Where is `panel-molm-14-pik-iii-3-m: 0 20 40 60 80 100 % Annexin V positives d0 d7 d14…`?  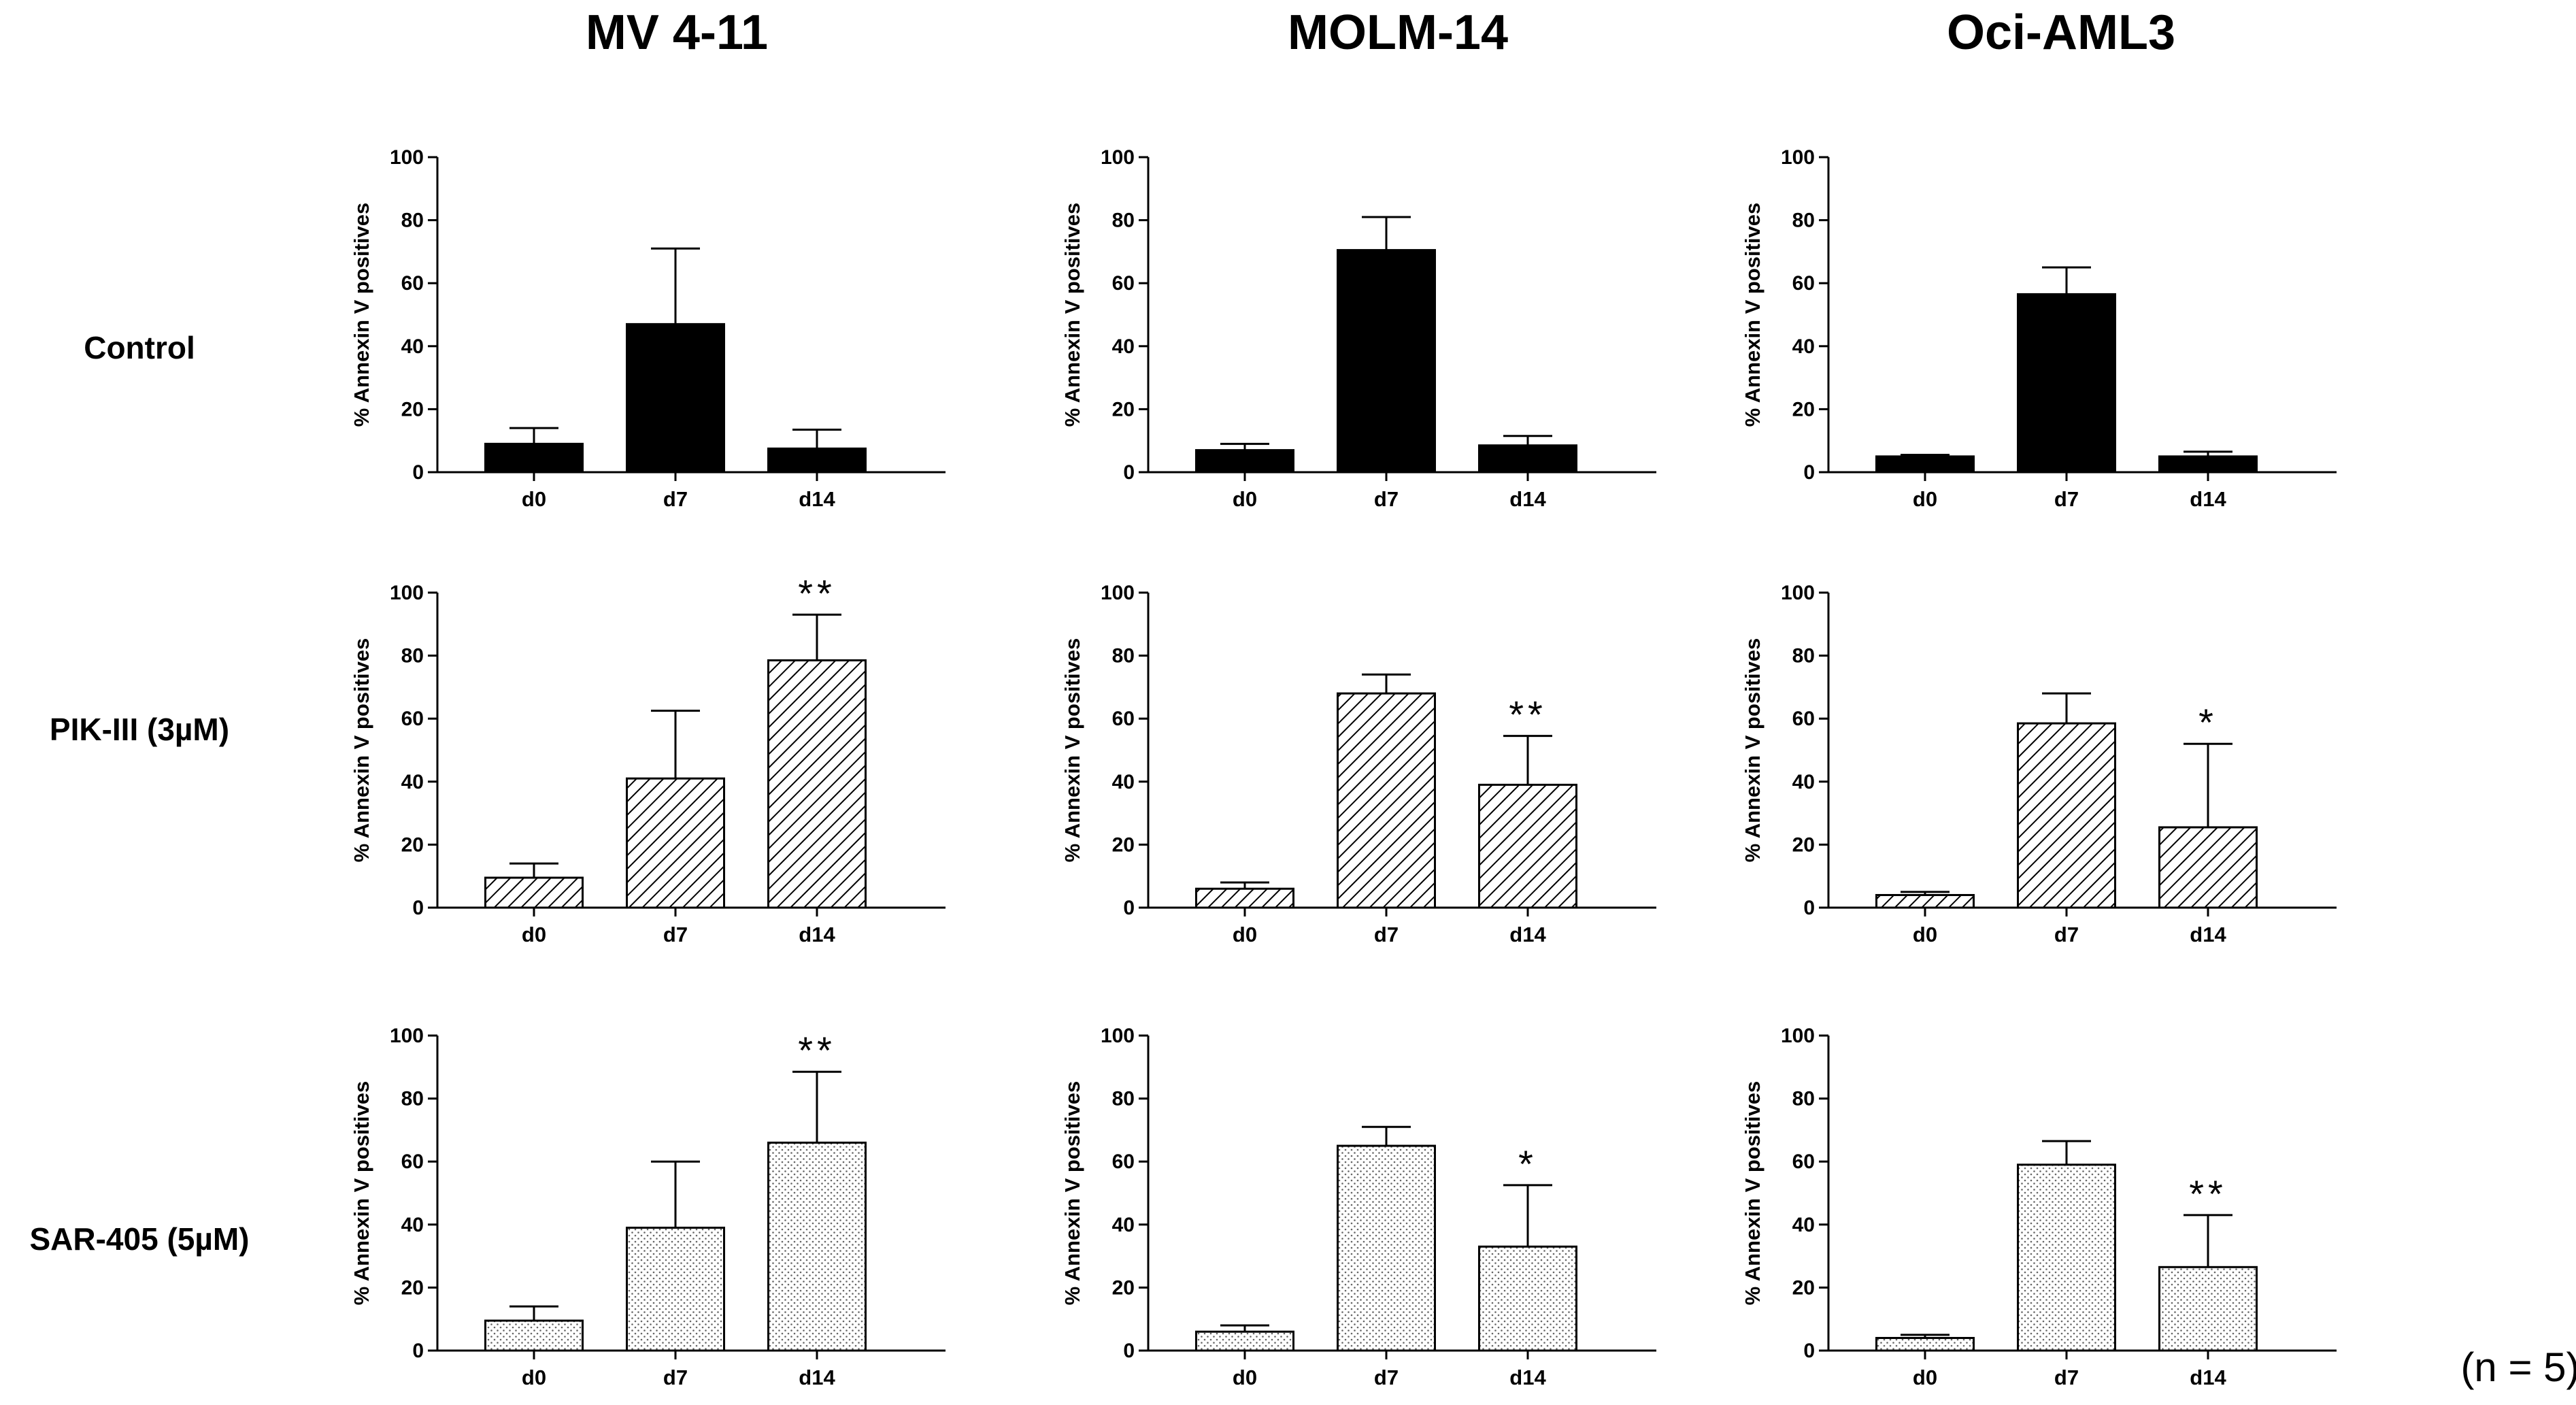 panel-molm-14-pik-iii-3-m: 0 20 40 60 80 100 % Annexin V positives d0 d7 d14… is located at coordinates (1358, 764).